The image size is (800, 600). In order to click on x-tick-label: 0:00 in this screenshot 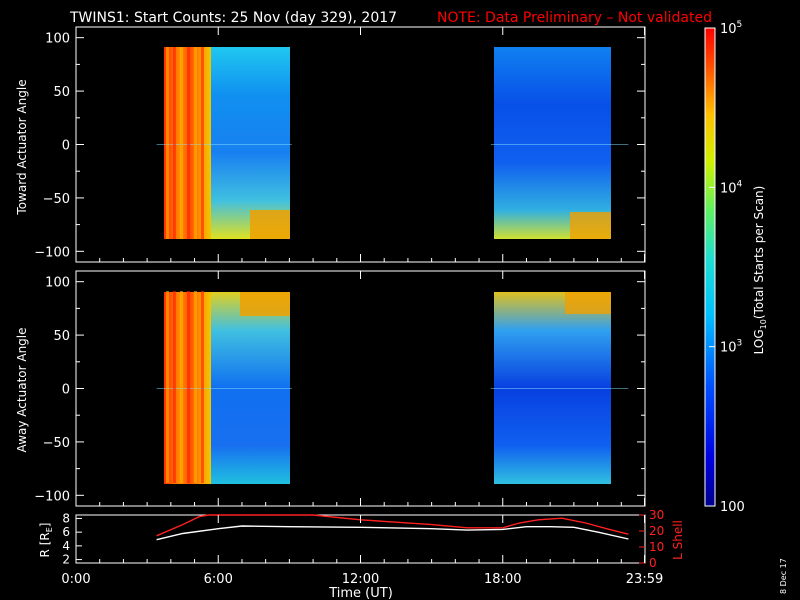, I will do `click(75, 579)`.